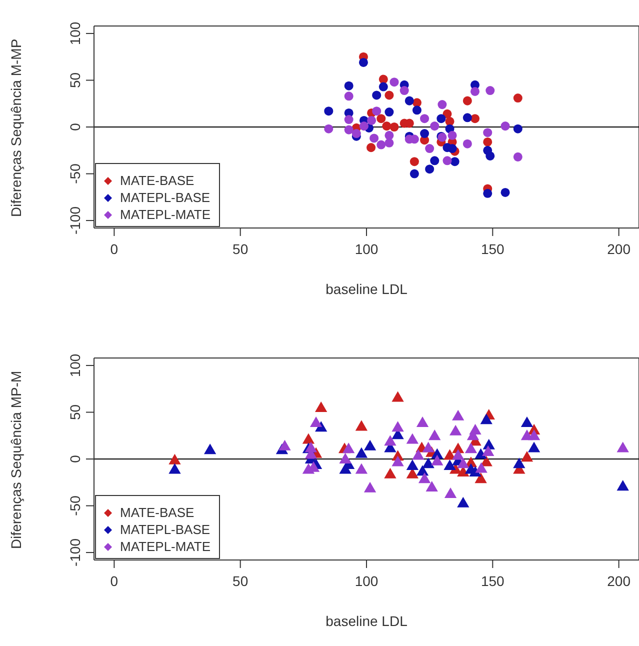 This screenshot has width=639, height=646. What do you see at coordinates (240, 580) in the screenshot?
I see `x-tick-label: 50` at bounding box center [240, 580].